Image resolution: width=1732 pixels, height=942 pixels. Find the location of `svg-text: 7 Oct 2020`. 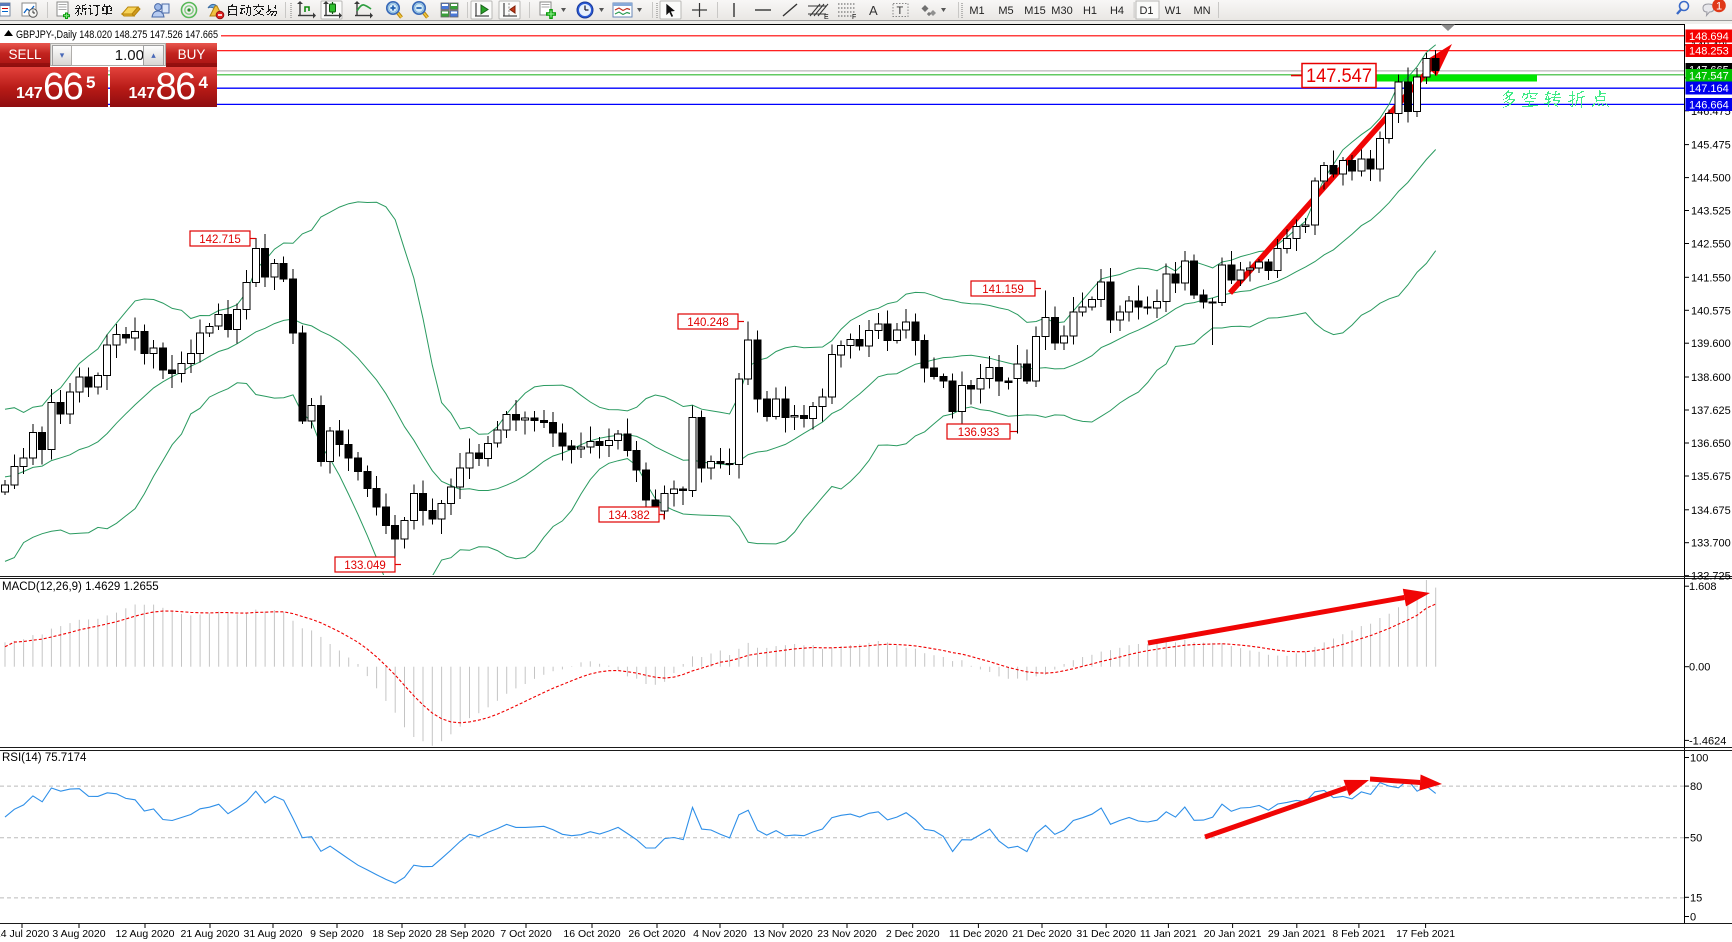

svg-text: 7 Oct 2020 is located at coordinates (526, 934).